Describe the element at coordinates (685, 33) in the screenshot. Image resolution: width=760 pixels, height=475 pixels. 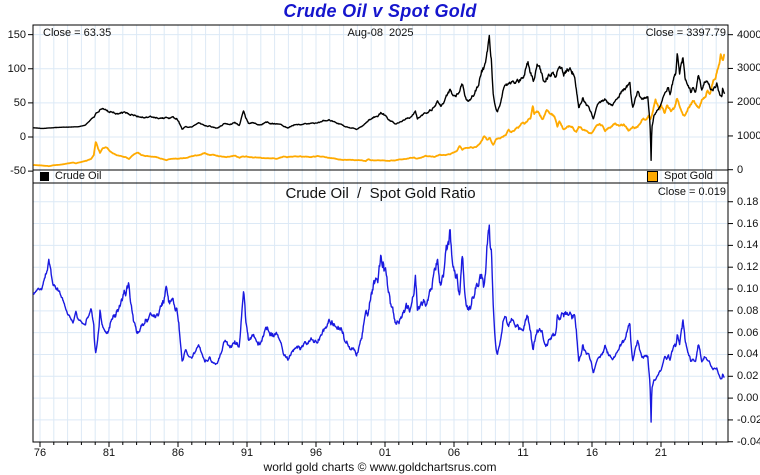
I see `gold-close-label: Close = 3397.79` at that location.